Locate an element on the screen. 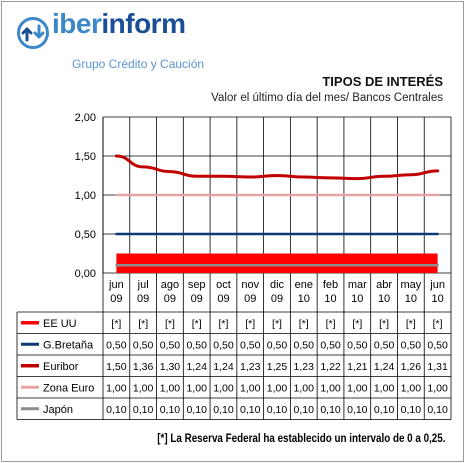 The width and height of the screenshot is (465, 463). data-label: 1,25 is located at coordinates (277, 367).